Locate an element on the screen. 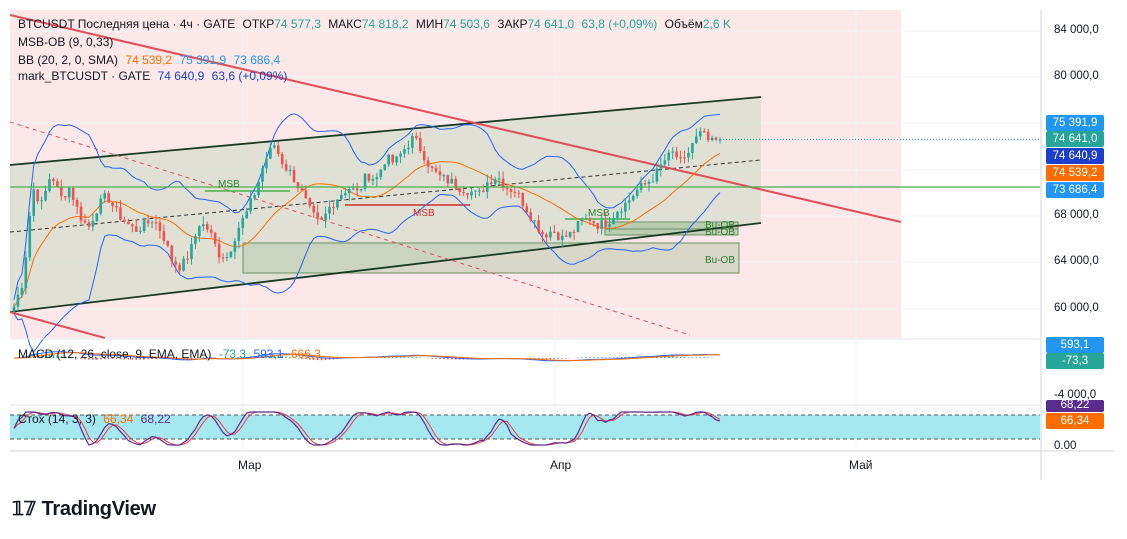 The image size is (1127, 539). low-value: 74 503,6 is located at coordinates (466, 24).